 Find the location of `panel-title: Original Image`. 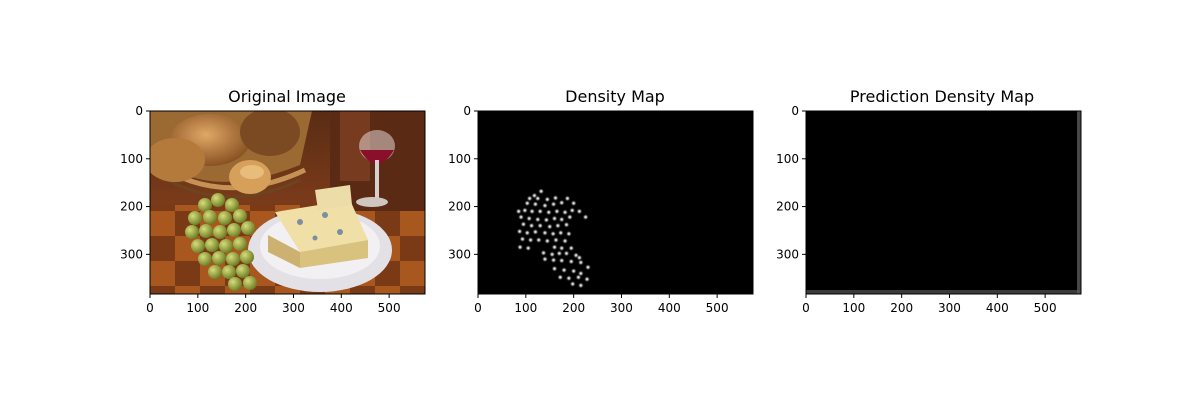

panel-title: Original Image is located at coordinates (287, 96).